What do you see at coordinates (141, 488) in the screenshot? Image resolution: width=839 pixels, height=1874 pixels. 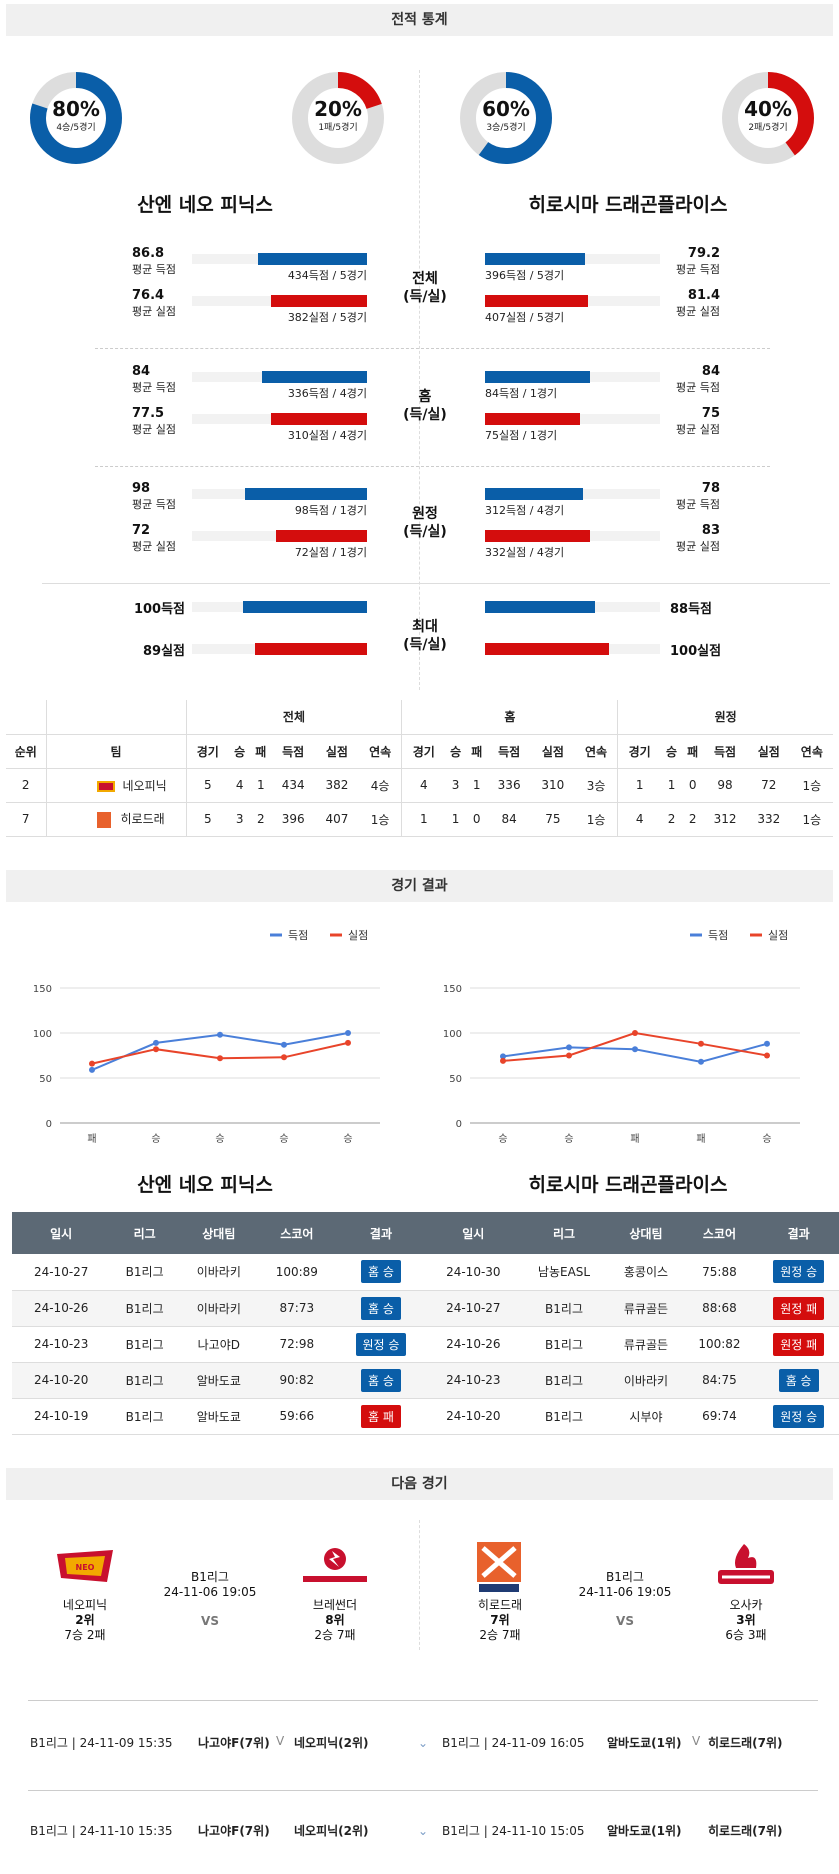 I see `left-l1-value: 98` at bounding box center [141, 488].